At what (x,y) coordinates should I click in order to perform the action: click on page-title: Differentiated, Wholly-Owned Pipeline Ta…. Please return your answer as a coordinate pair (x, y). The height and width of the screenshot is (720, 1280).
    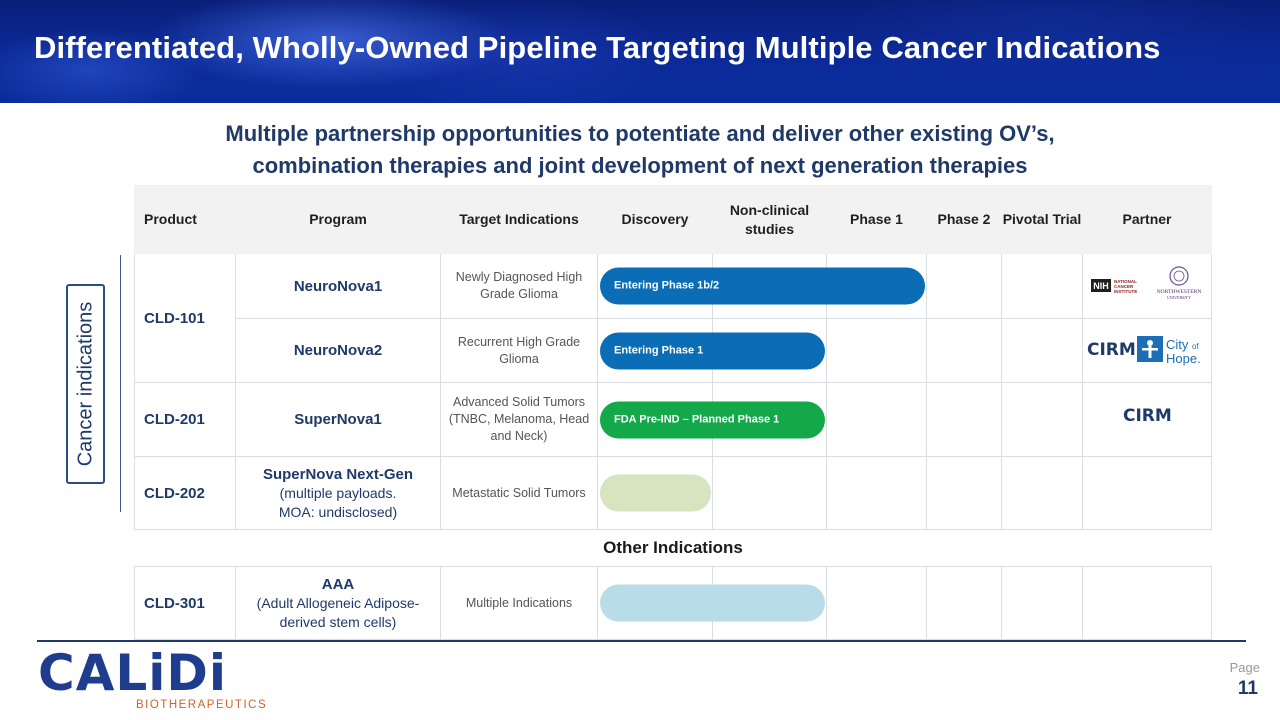
    Looking at the image, I should click on (597, 47).